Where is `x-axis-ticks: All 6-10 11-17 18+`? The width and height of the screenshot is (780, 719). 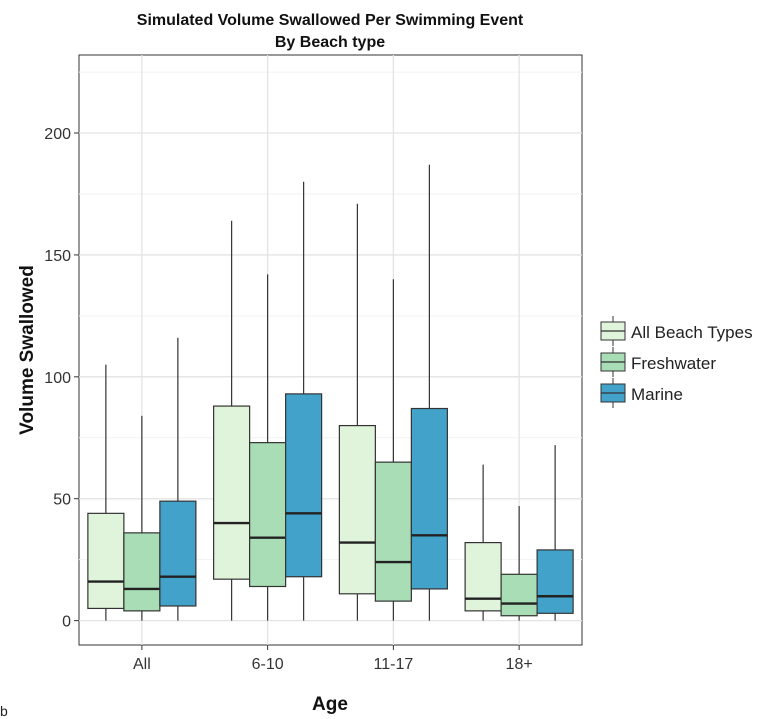 x-axis-ticks: All 6-10 11-17 18+ is located at coordinates (333, 659).